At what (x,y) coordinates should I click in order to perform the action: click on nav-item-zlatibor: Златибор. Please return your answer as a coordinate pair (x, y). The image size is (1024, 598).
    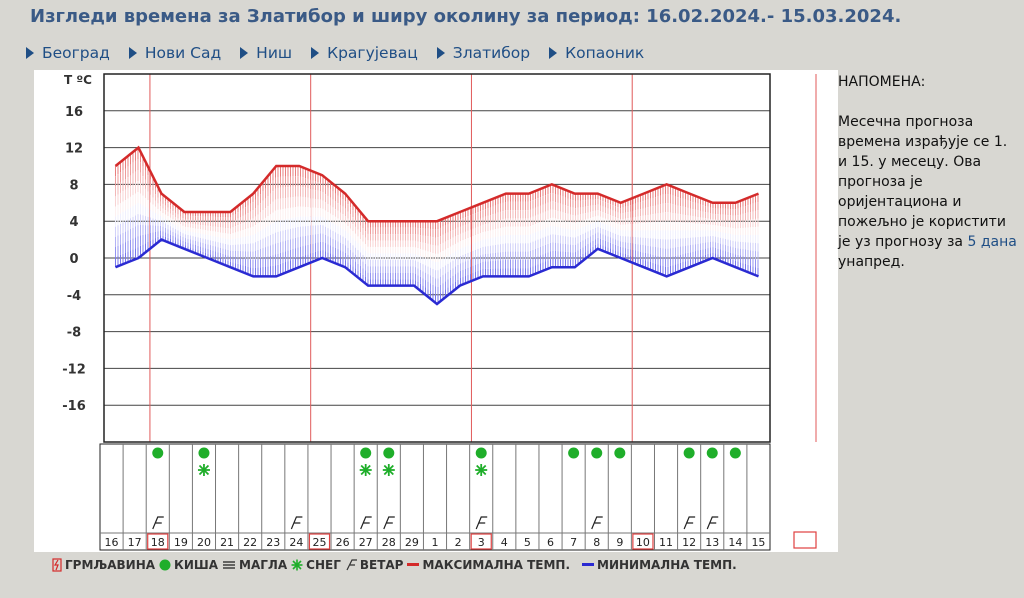
    Looking at the image, I should click on (483, 53).